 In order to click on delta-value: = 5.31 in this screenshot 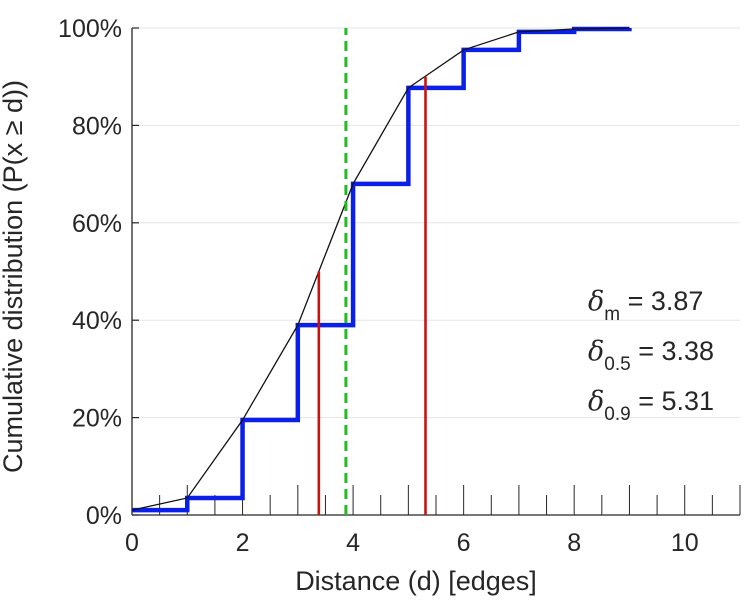, I will do `click(672, 401)`.